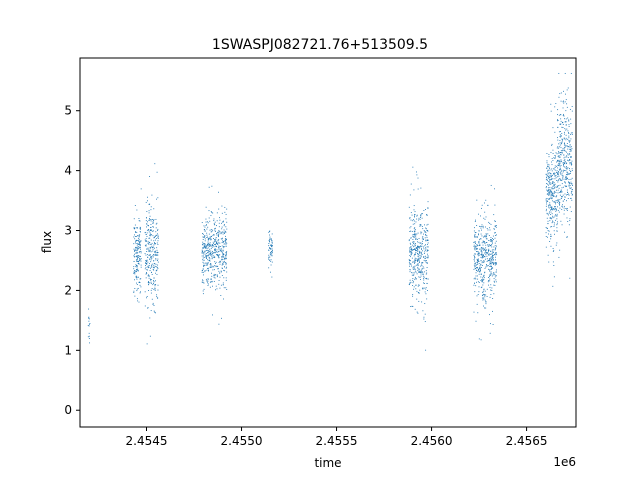 This screenshot has width=640, height=480. What do you see at coordinates (68, 111) in the screenshot?
I see `y-tick-label: 5` at bounding box center [68, 111].